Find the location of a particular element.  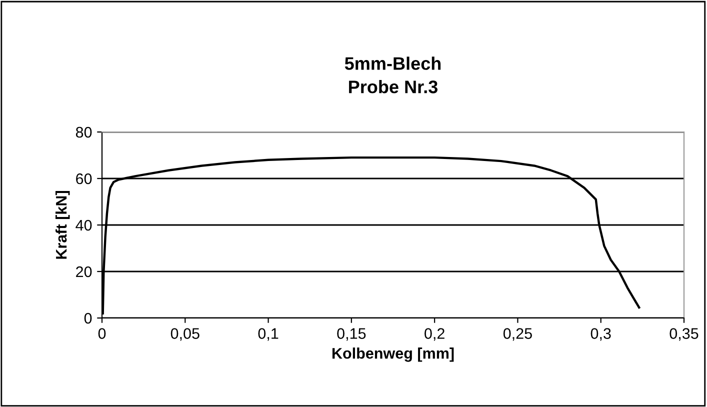

y-tick-label: 60 is located at coordinates (84, 178).